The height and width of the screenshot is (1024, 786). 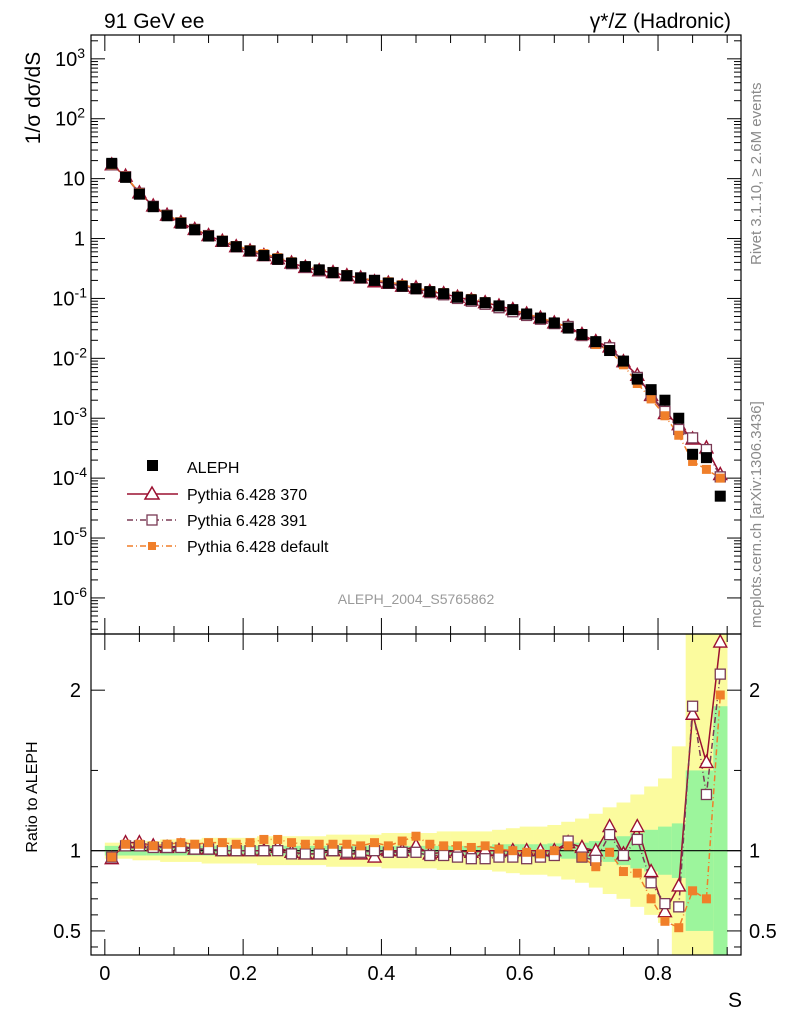 What do you see at coordinates (69, 597) in the screenshot?
I see `upper-ytick-label: 10⁻⁶` at bounding box center [69, 597].